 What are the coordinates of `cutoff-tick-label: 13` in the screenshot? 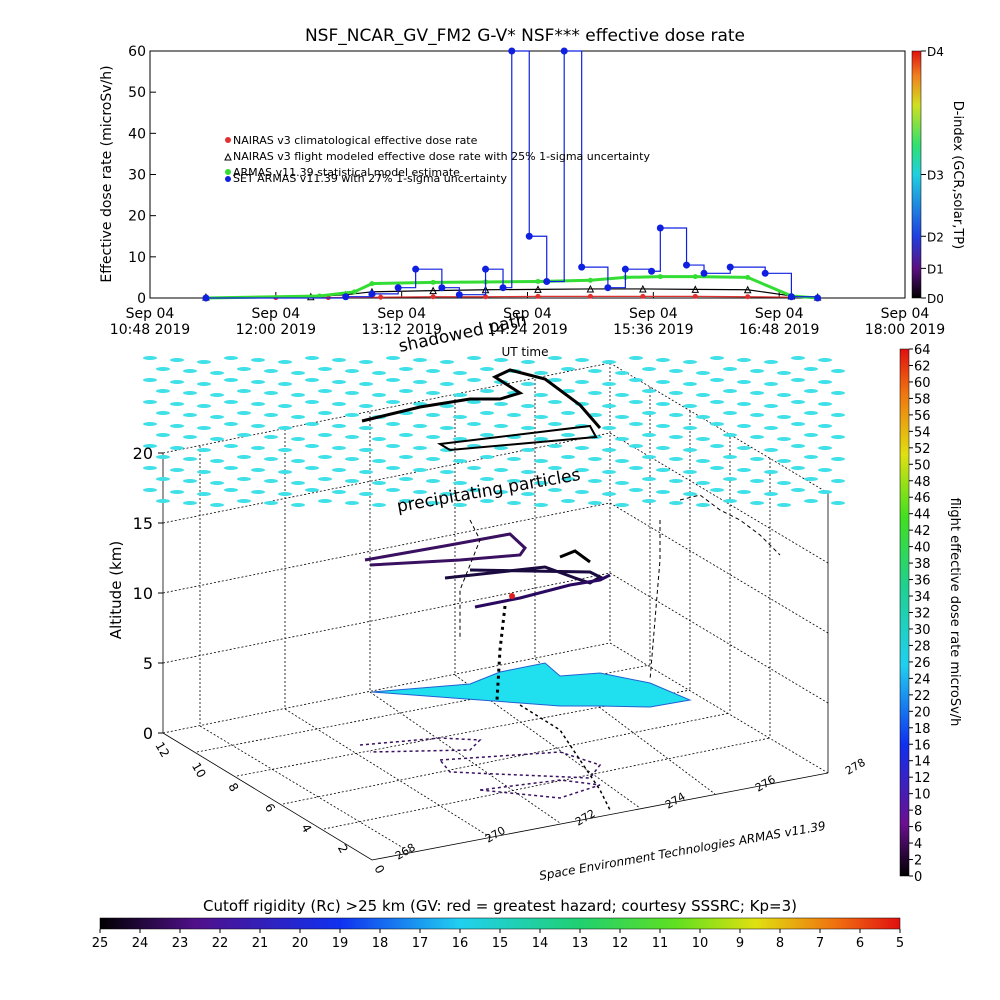 It's located at (580, 943).